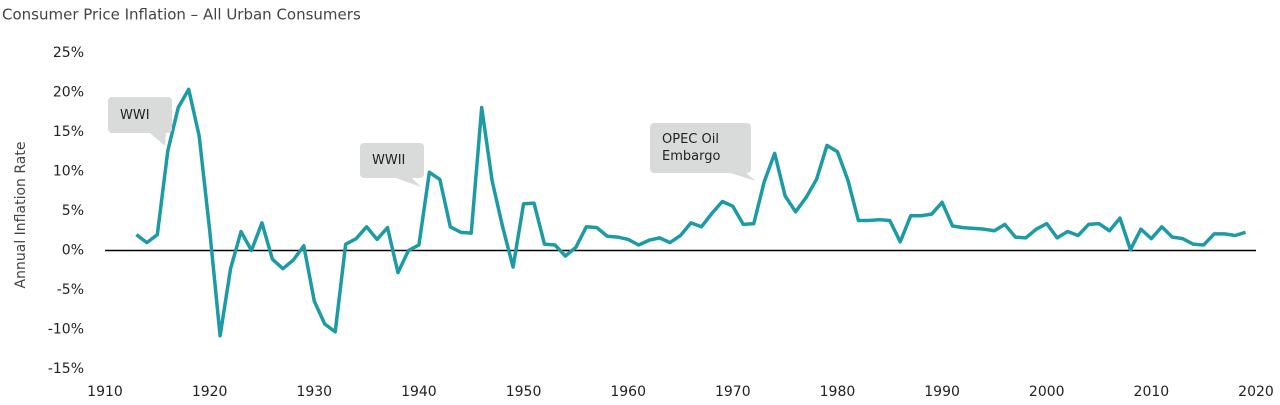 This screenshot has height=405, width=1280. Describe the element at coordinates (140, 115) in the screenshot. I see `annotation: WWI` at that location.